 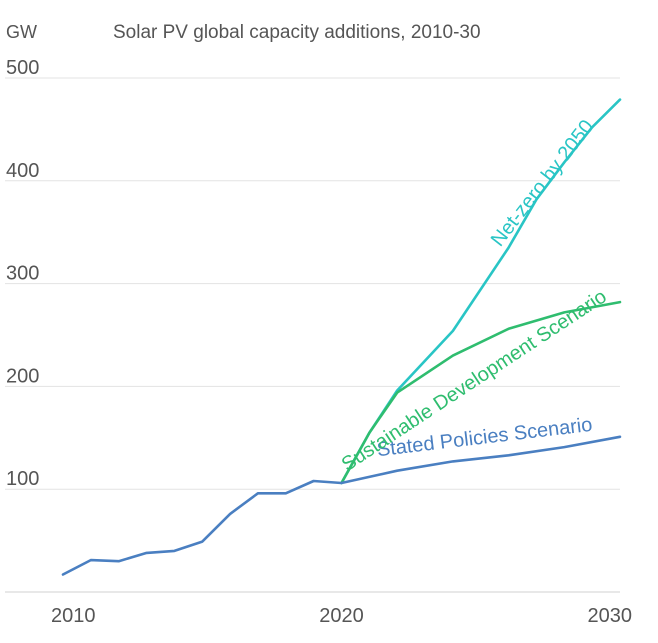 I want to click on x-tick-label-2010: 2010, so click(x=73, y=616).